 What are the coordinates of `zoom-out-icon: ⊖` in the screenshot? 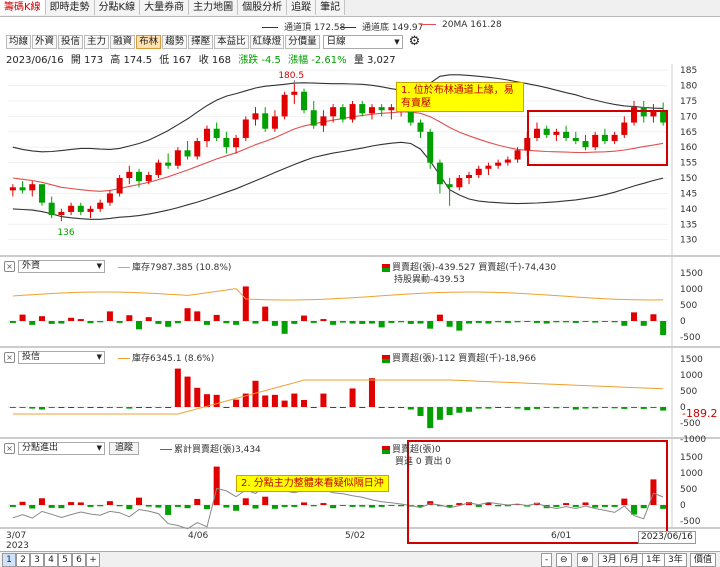 It's located at (564, 560).